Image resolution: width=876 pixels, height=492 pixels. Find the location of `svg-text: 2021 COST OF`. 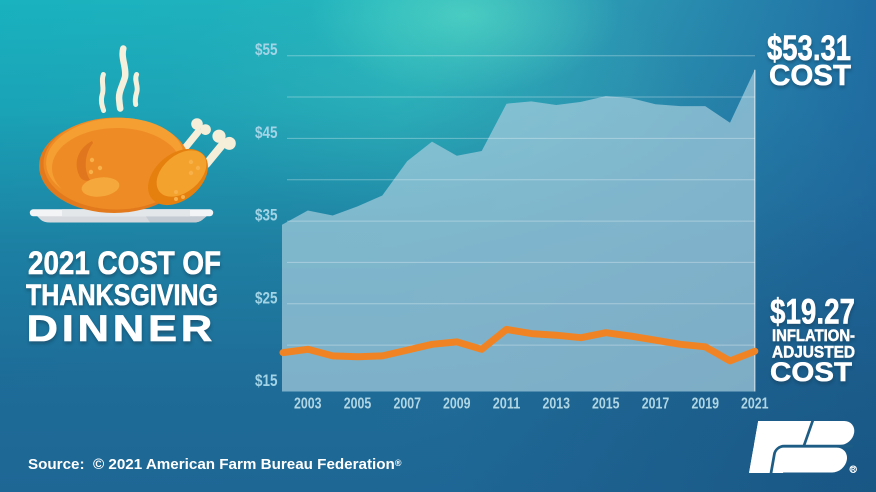

svg-text: 2021 COST OF is located at coordinates (124, 263).